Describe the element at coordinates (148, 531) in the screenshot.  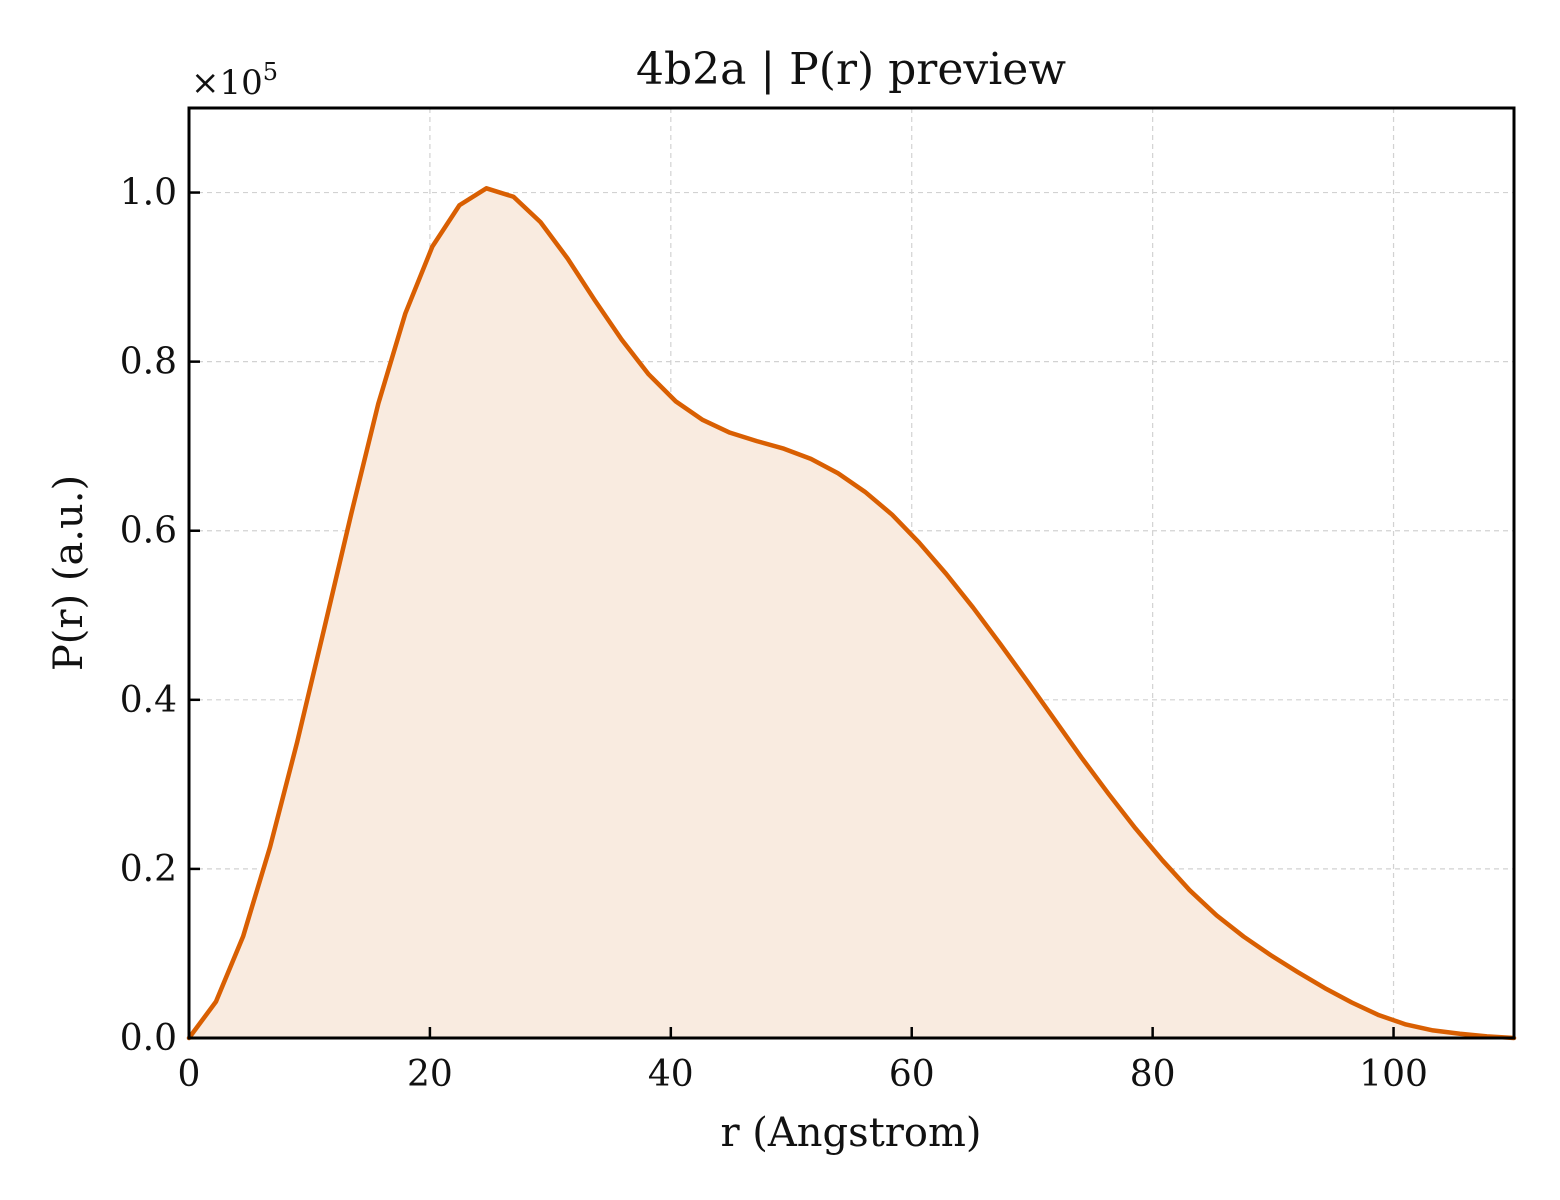
I see `y-tick-label: 0.6` at that location.